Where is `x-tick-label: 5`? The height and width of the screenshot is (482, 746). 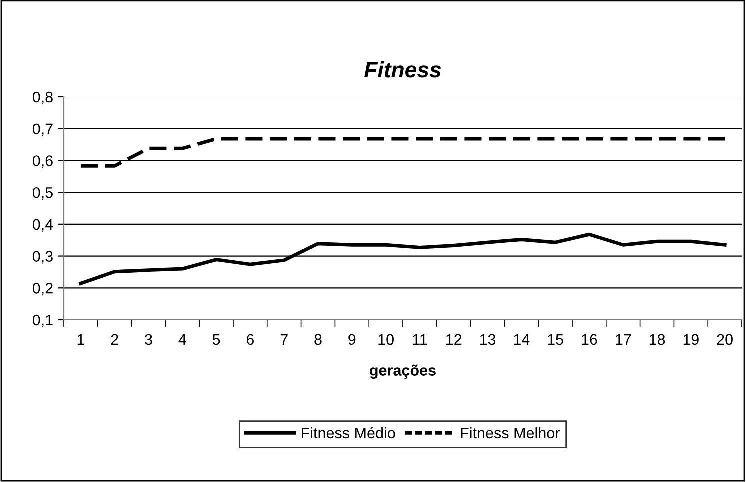 x-tick-label: 5 is located at coordinates (216, 340).